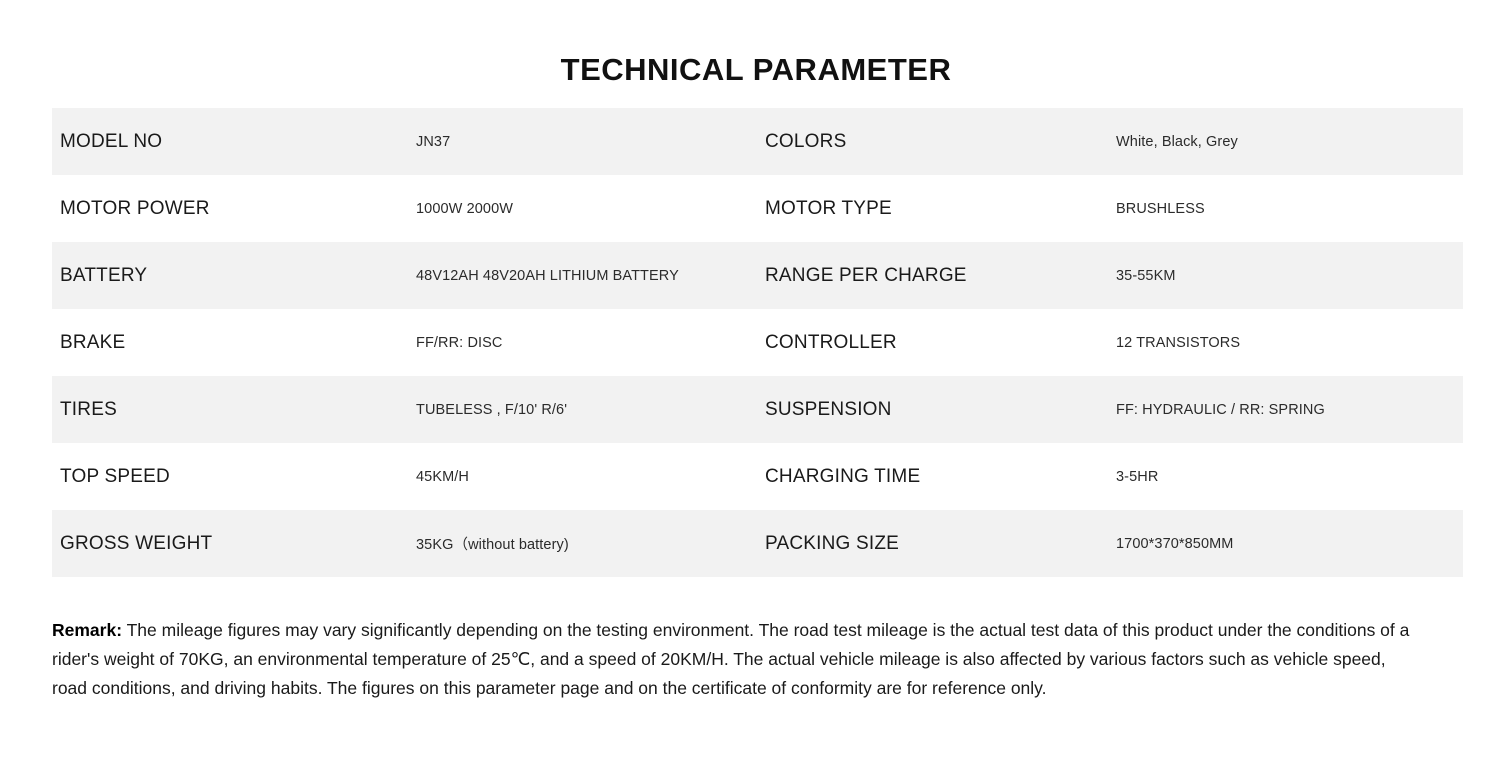 This screenshot has height=780, width=1512. Describe the element at coordinates (806, 141) in the screenshot. I see `spec-label-colors: COLORS` at that location.